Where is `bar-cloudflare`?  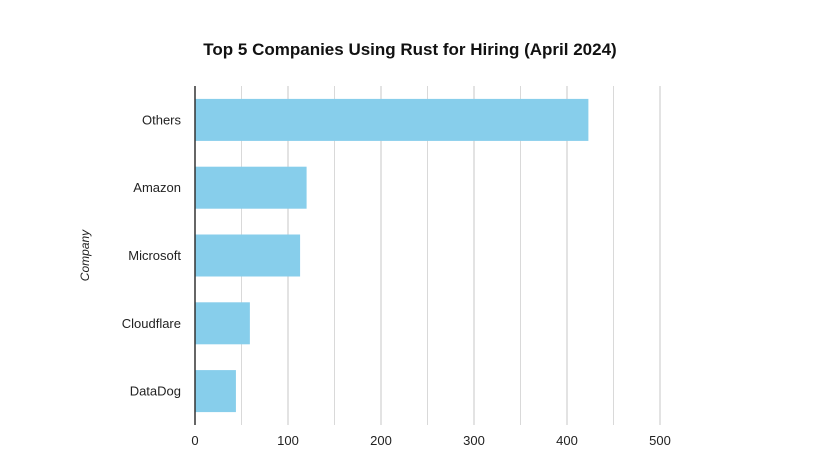
bar-cloudflare is located at coordinates (222, 323).